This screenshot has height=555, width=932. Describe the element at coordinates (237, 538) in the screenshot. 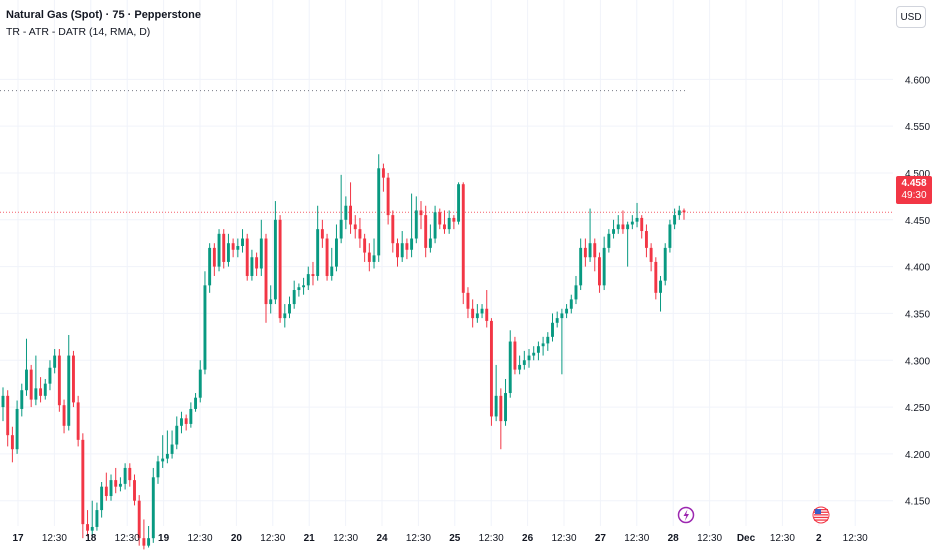

I see `x-tick-label: 20` at that location.